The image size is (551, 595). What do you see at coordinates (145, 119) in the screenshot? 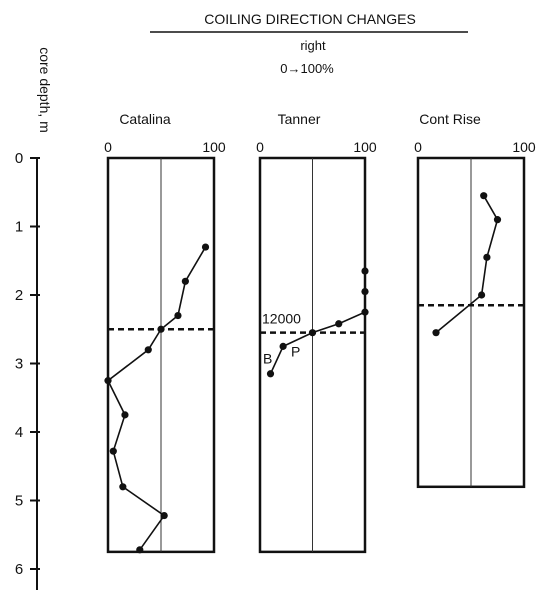
I see `panel-name: Catalina` at bounding box center [145, 119].